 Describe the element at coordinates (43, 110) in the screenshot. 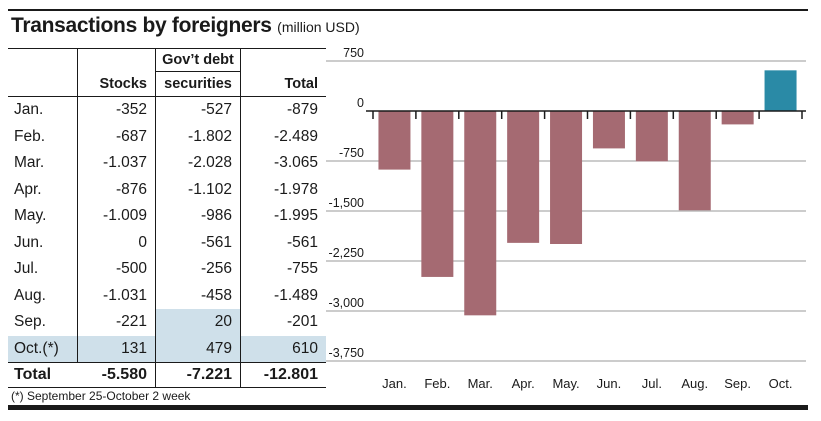

I see `row-month: Jan.` at that location.